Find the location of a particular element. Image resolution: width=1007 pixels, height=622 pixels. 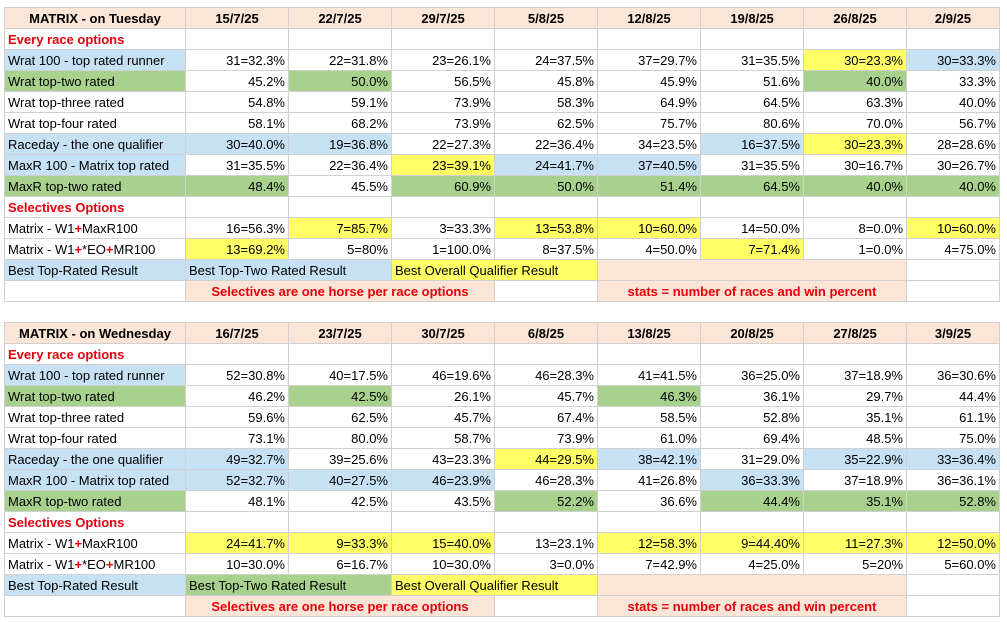

data-cell: 7=71.4% is located at coordinates (752, 249).